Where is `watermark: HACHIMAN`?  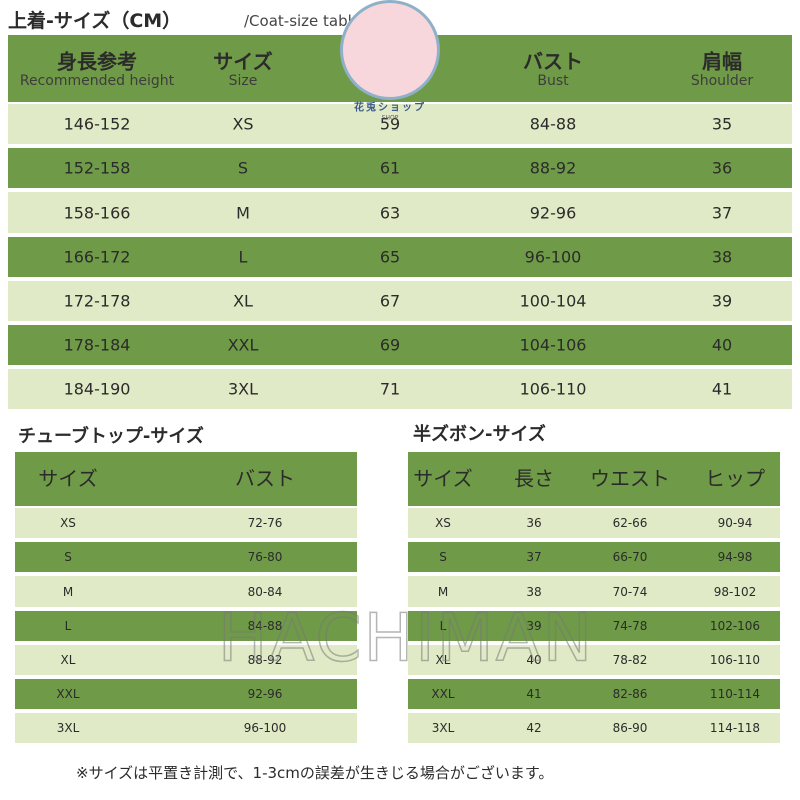
watermark: HACHIMAN is located at coordinates (406, 638).